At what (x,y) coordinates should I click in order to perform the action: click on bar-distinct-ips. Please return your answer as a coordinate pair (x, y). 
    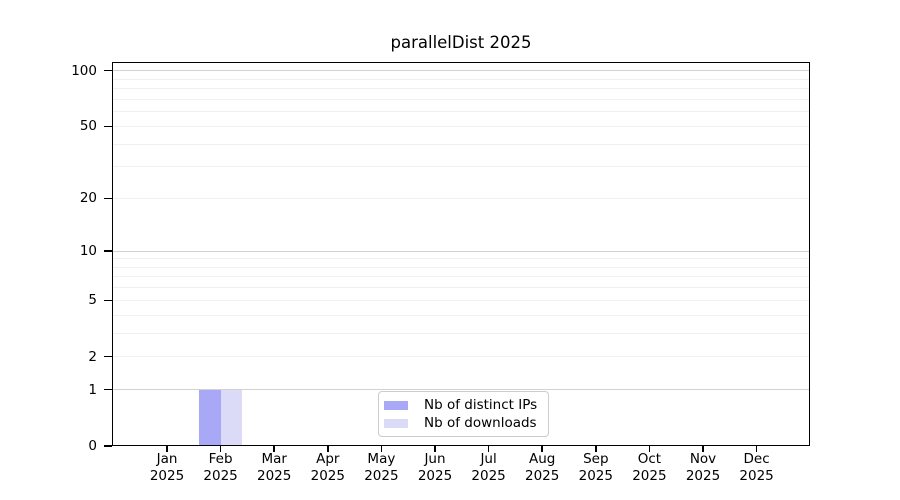
    Looking at the image, I should click on (210, 417).